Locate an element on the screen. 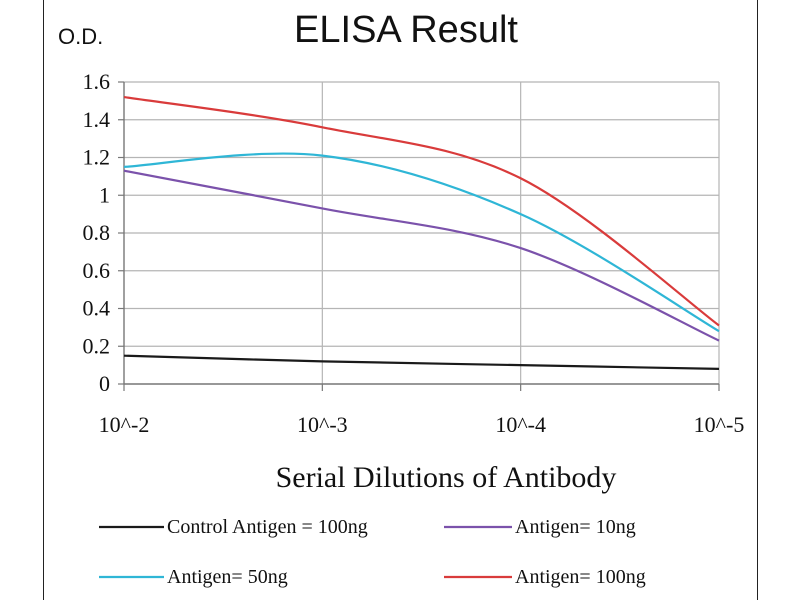 The image size is (800, 600). chart-title: ELISA Result is located at coordinates (406, 30).